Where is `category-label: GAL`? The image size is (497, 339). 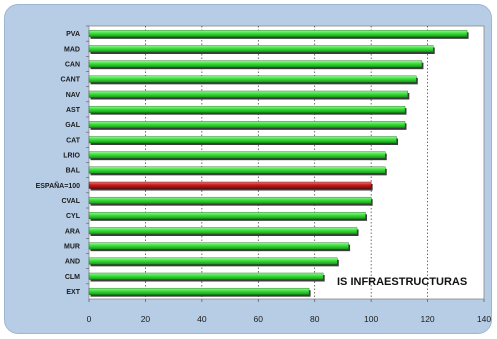
category-label: GAL is located at coordinates (73, 125).